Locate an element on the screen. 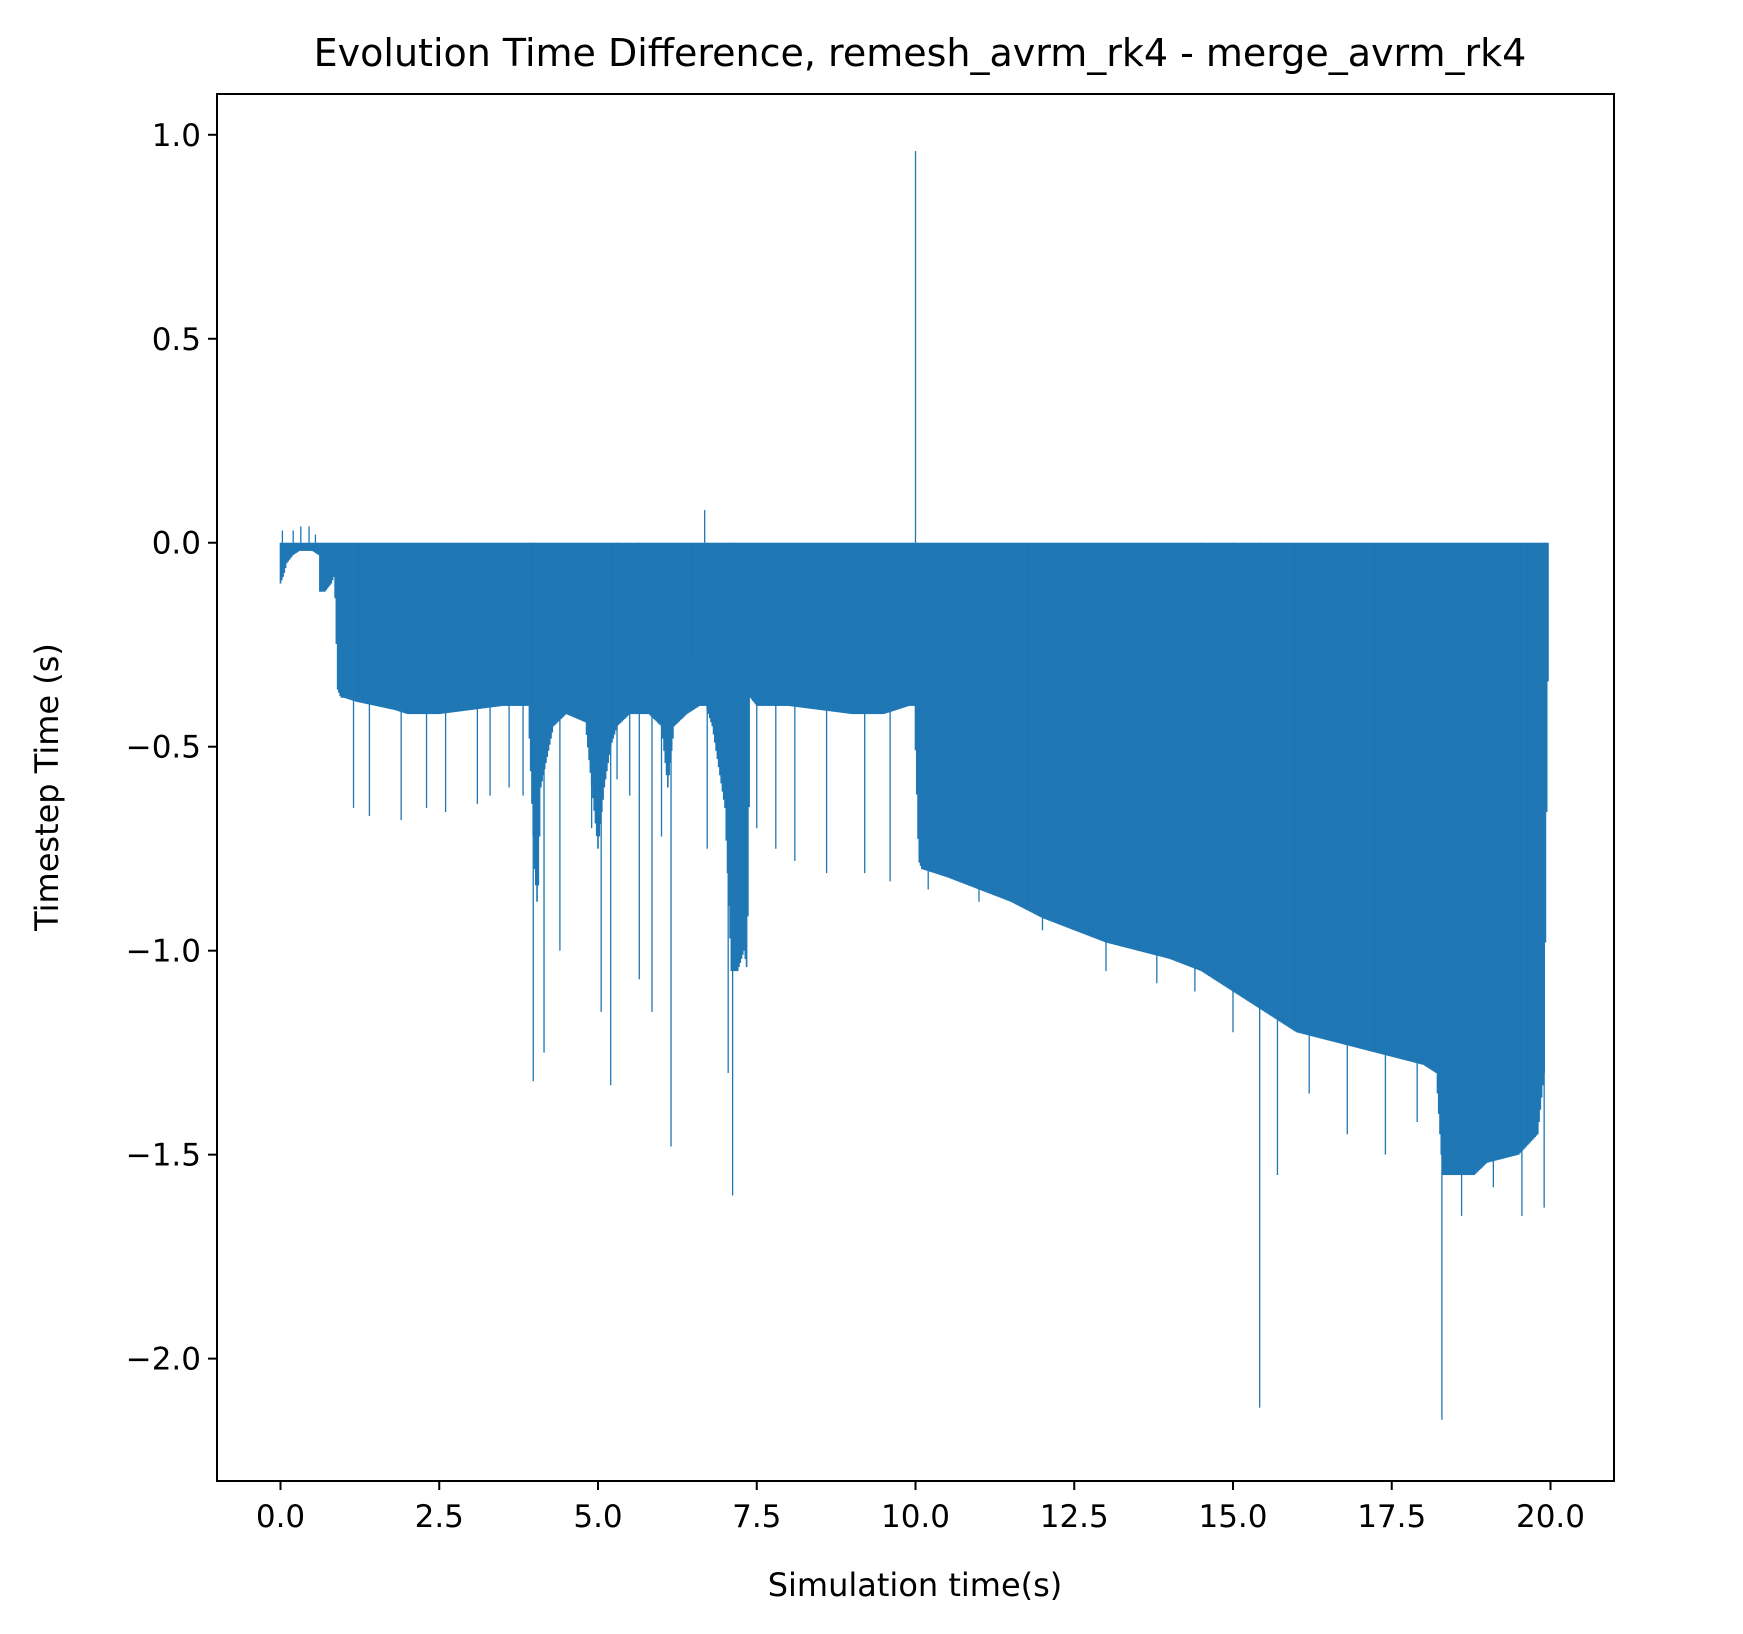  y-tick-label: 0.0 is located at coordinates (176, 544).